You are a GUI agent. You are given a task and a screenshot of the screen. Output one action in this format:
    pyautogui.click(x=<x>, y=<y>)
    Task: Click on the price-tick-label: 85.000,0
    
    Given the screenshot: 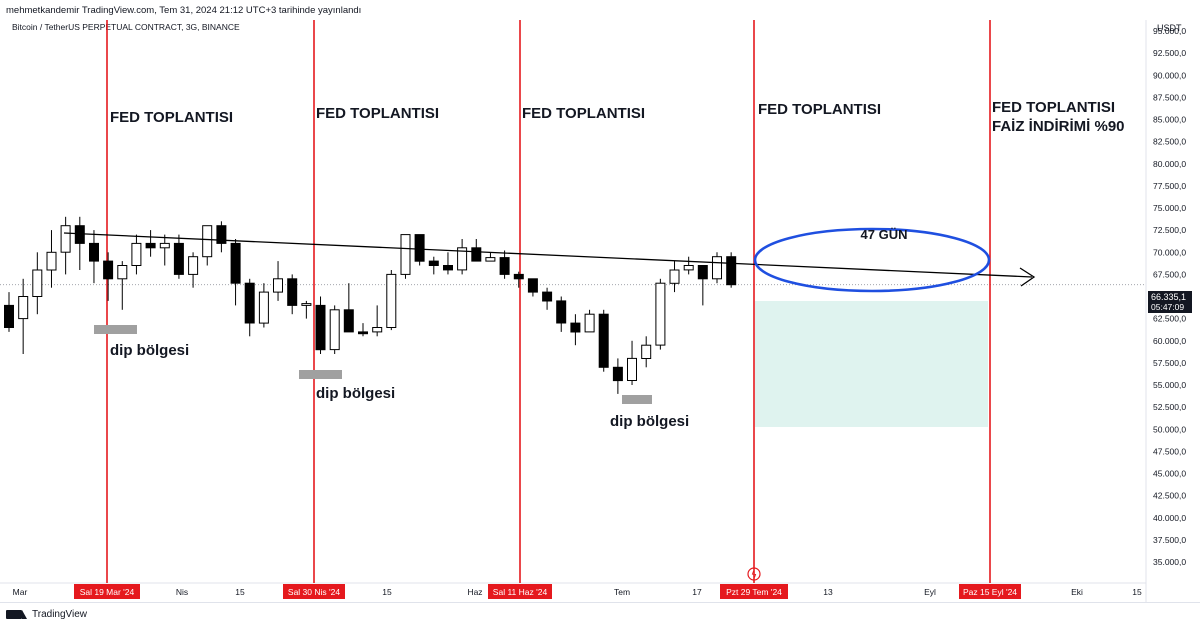 What is the action you would take?
    pyautogui.click(x=1169, y=120)
    